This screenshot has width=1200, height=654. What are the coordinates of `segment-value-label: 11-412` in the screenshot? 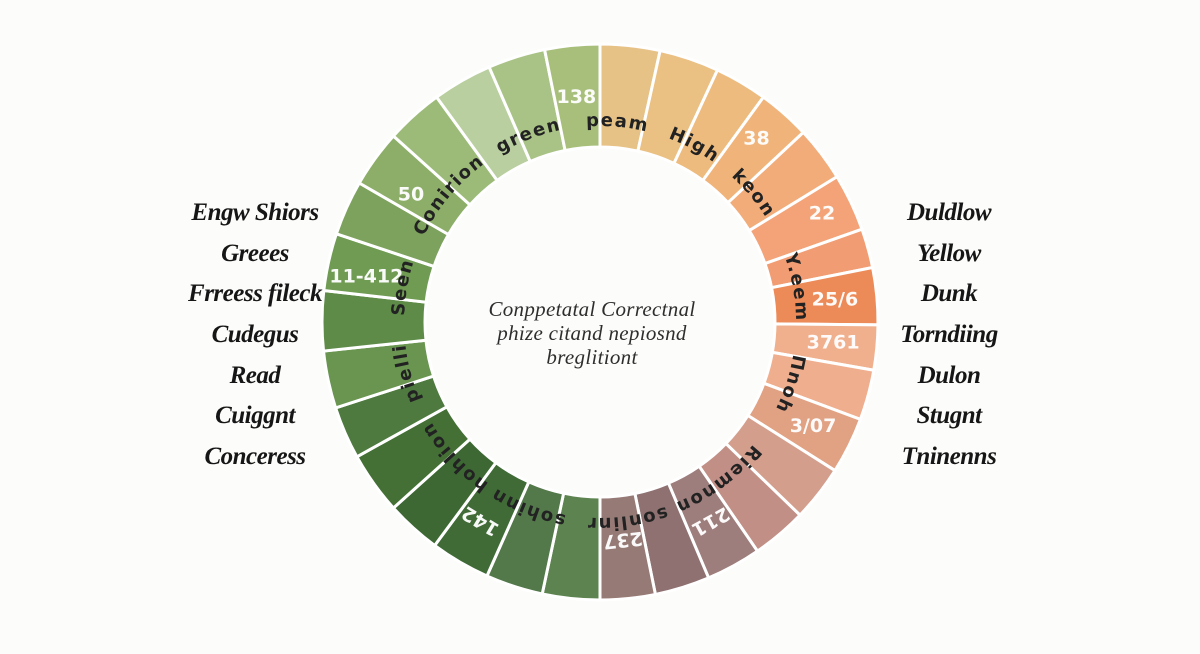 It's located at (366, 277).